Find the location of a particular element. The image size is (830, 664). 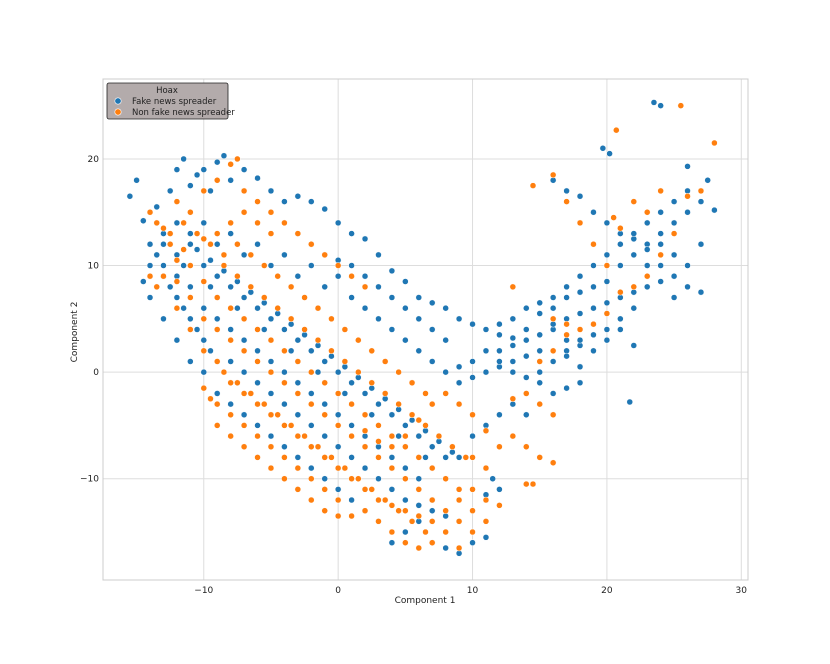

x-tick-label: 10 is located at coordinates (473, 591).